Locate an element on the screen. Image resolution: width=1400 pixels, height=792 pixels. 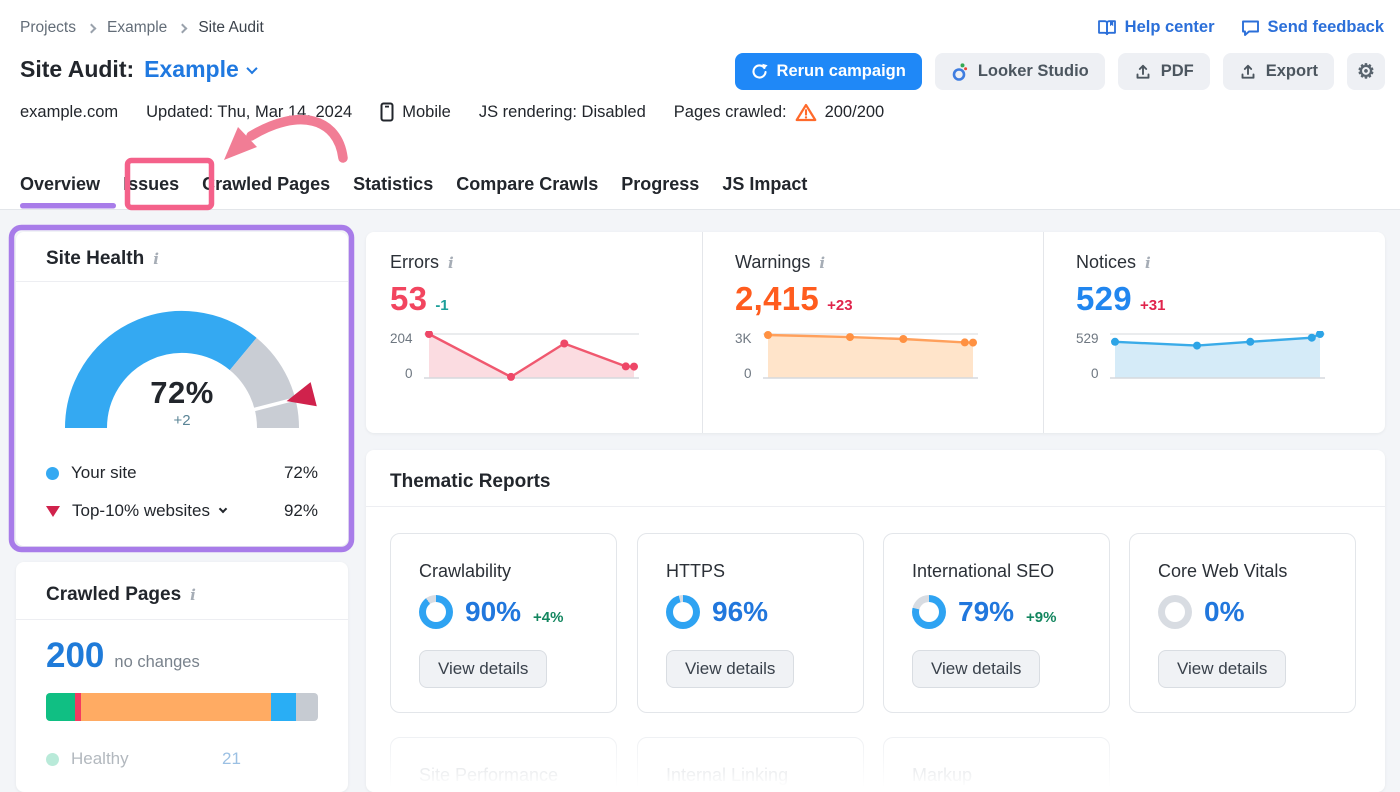
help-center-link: Help center is located at coordinates (1156, 27).